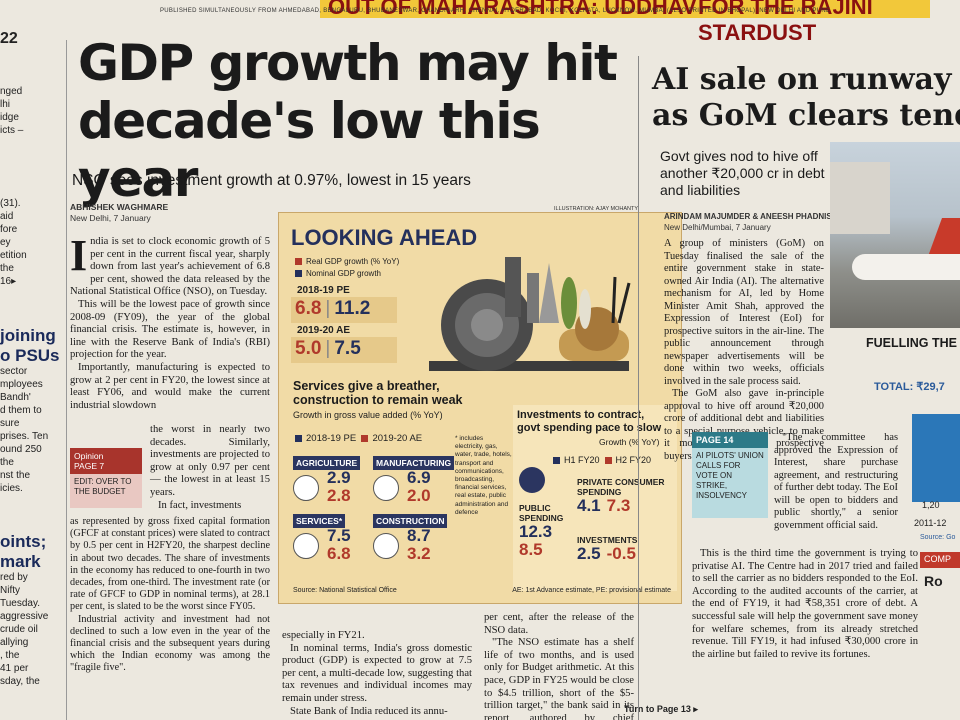  I want to click on left-edge-line: d them to, so click(21, 410).